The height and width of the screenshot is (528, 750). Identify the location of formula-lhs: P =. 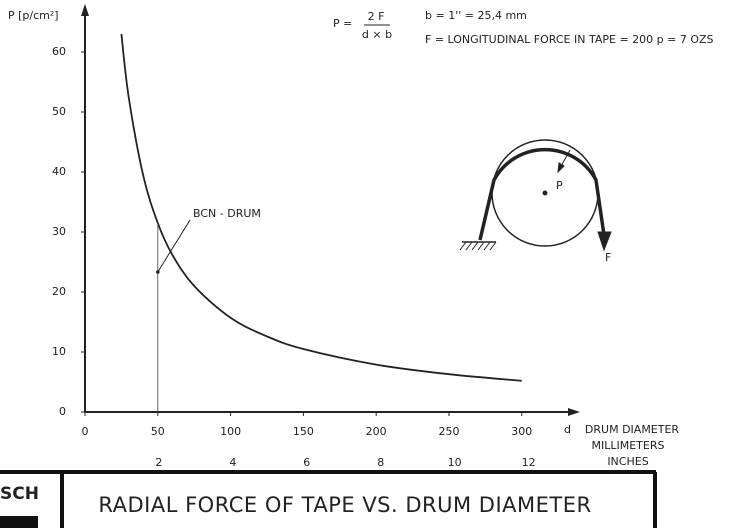
(342, 23).